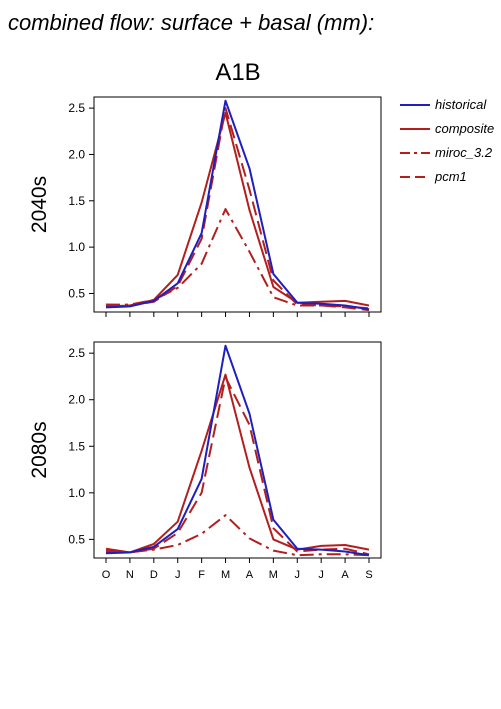 The height and width of the screenshot is (709, 501). What do you see at coordinates (461, 104) in the screenshot?
I see `legend-label: historical` at bounding box center [461, 104].